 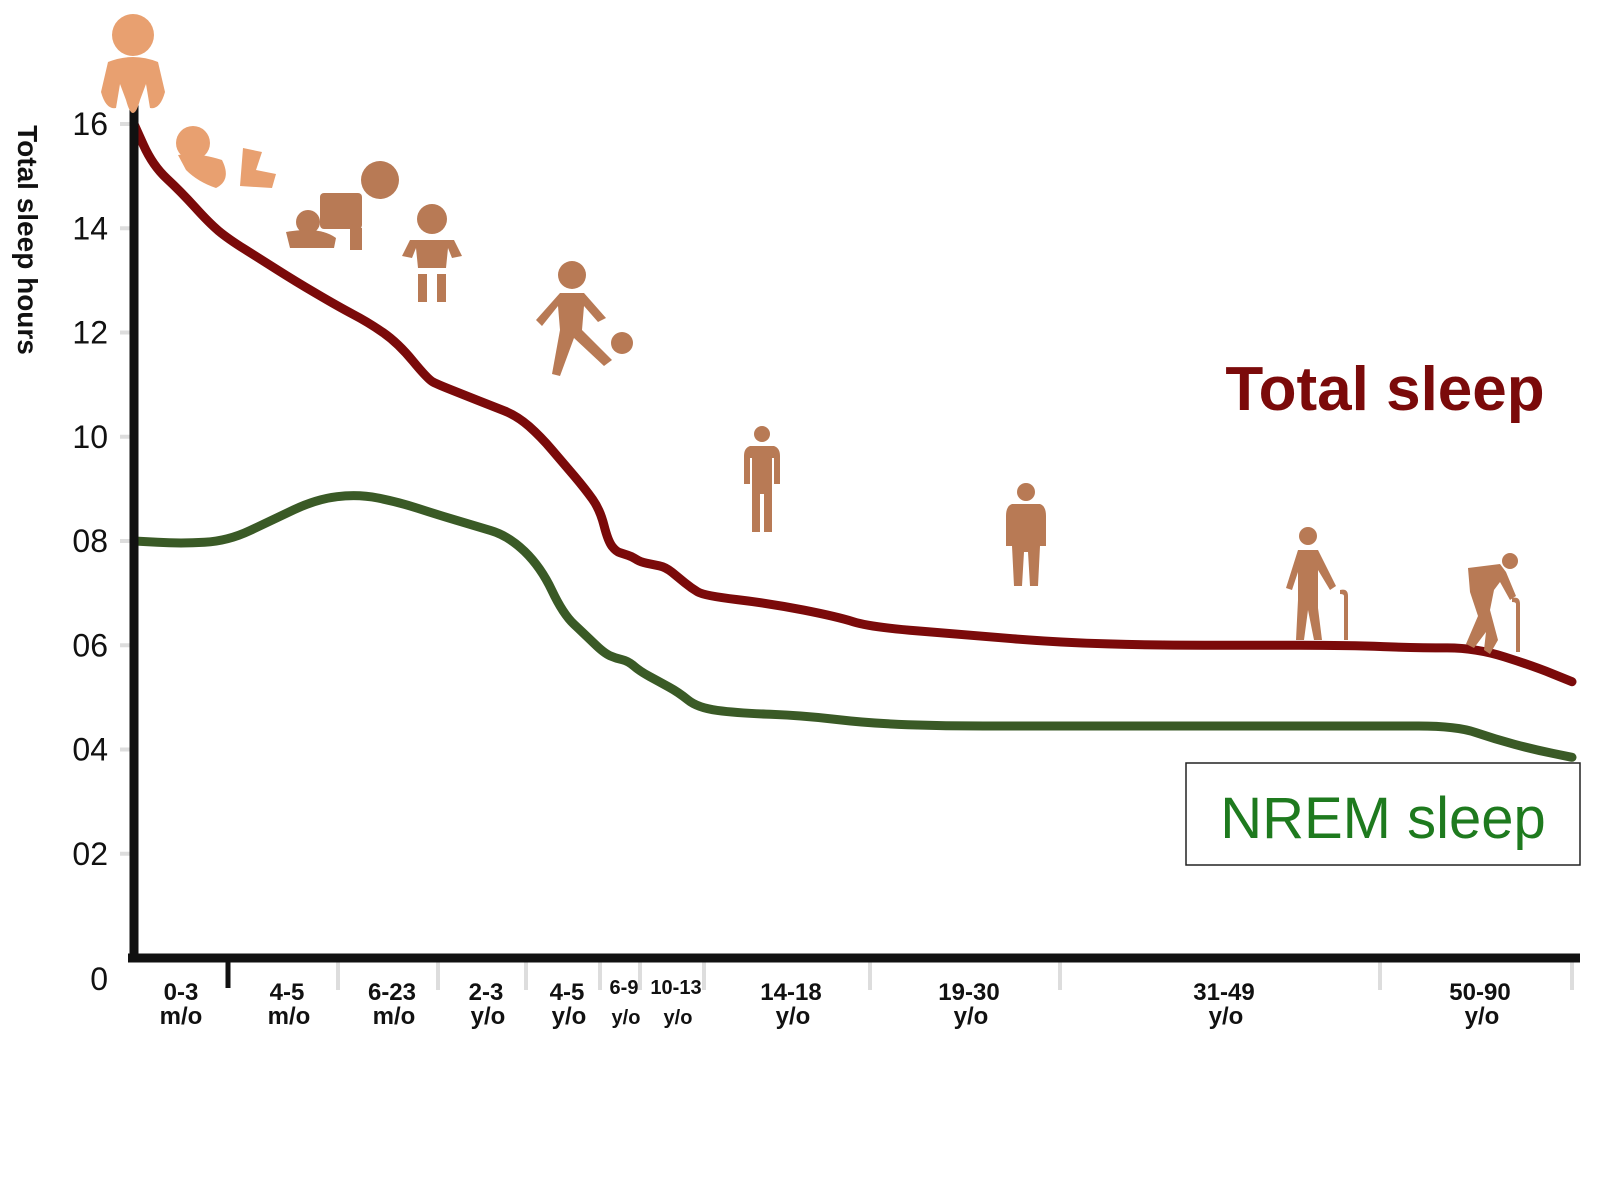 I want to click on nrem-sleep-legend-box: NREM sleep, so click(x=1383, y=814).